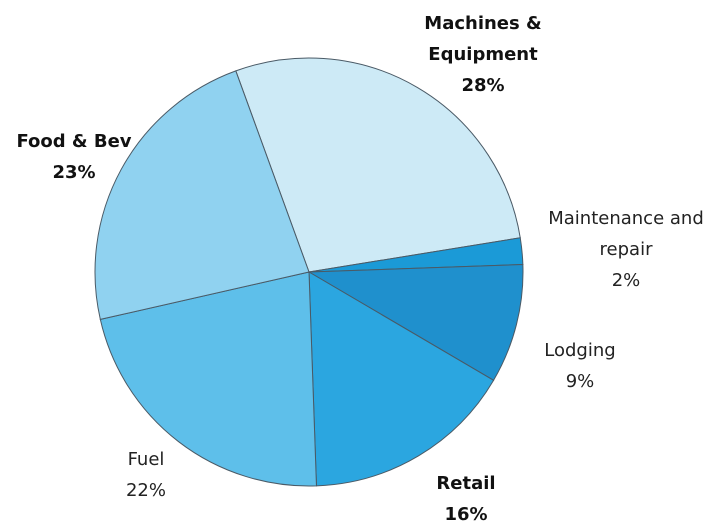  I want to click on category-label: Retail, so click(466, 483).